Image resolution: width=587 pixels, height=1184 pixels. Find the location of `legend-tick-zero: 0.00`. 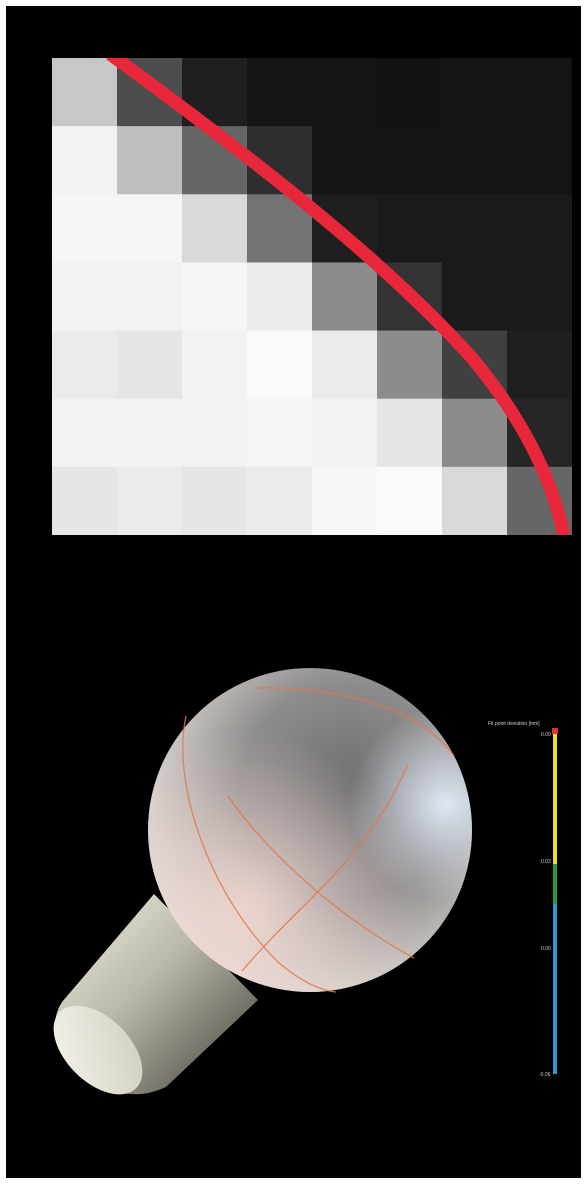

legend-tick-zero: 0.00 is located at coordinates (546, 949).